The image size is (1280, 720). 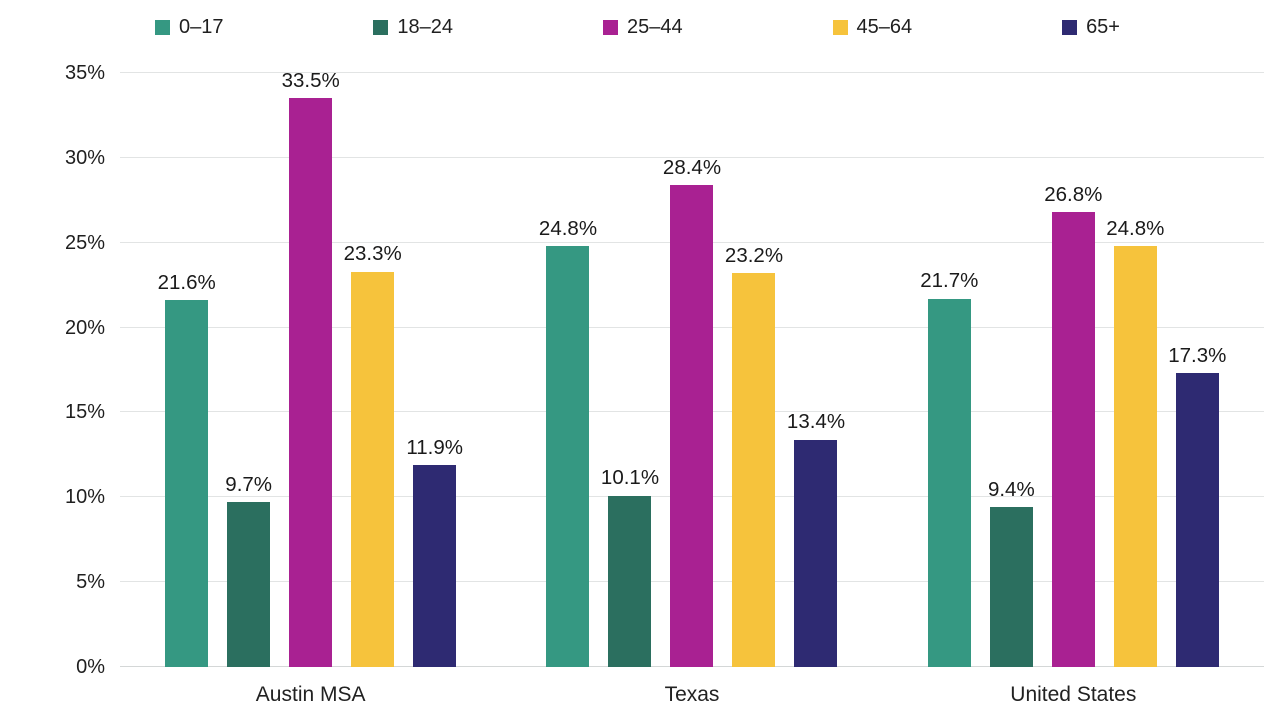 I want to click on y-tick-label: 5%, so click(x=90, y=582).